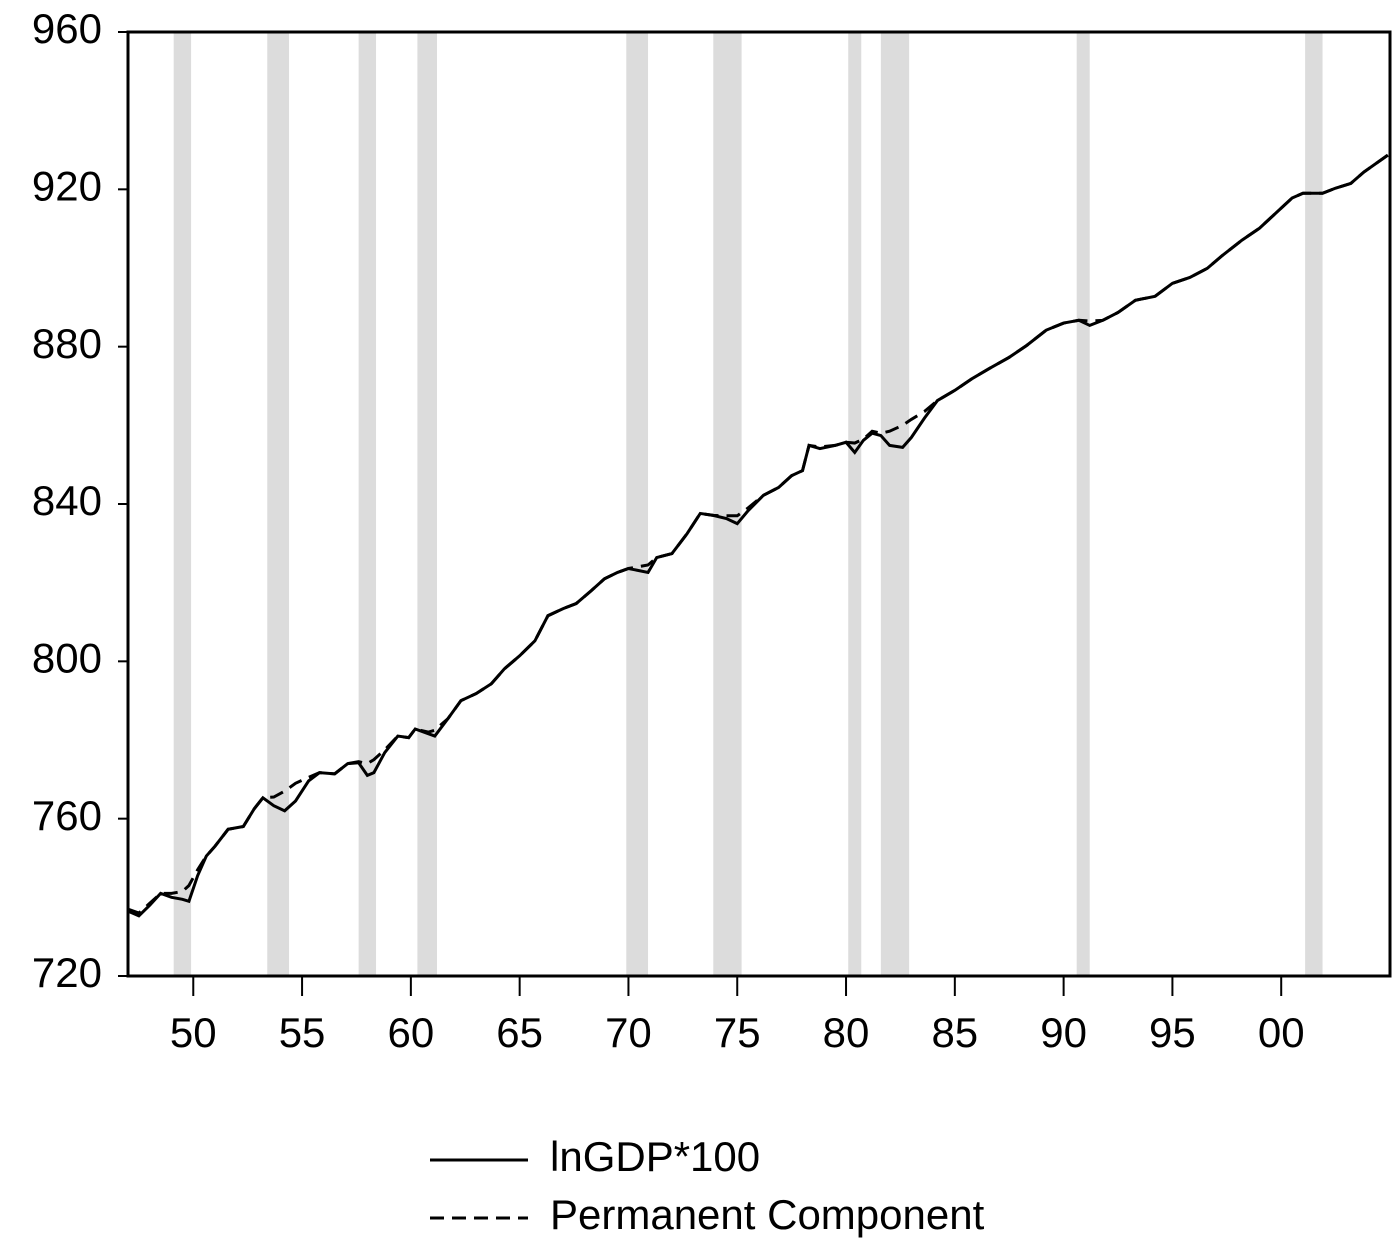  I want to click on x-tick-label: 80, so click(846, 1032).